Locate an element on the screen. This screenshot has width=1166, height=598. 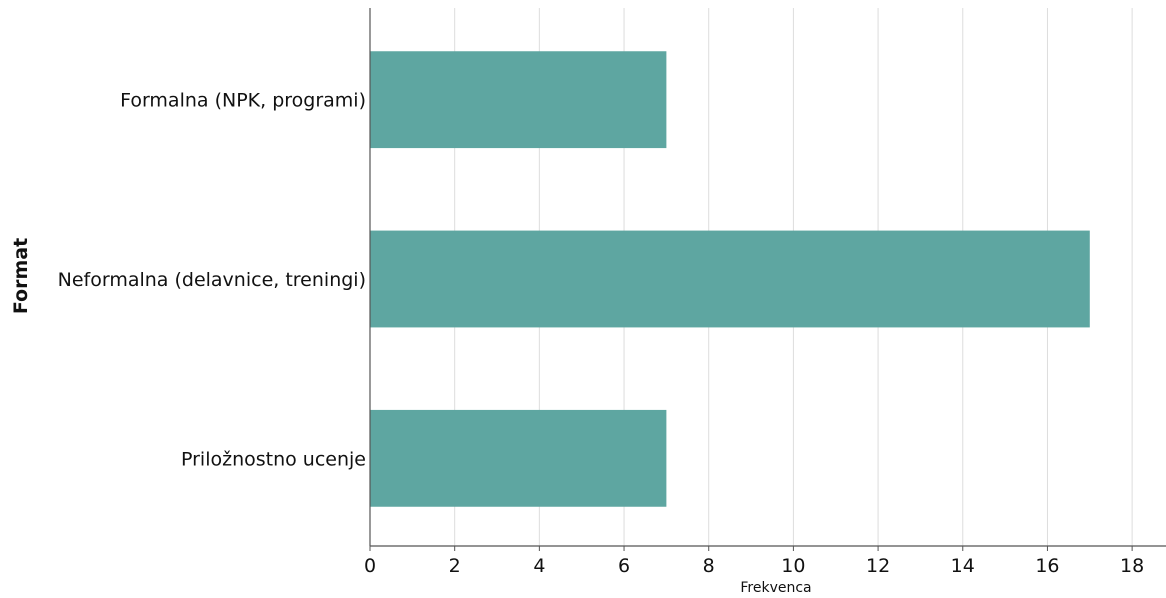
category-label: Formalna (NPK, programi) is located at coordinates (243, 101).